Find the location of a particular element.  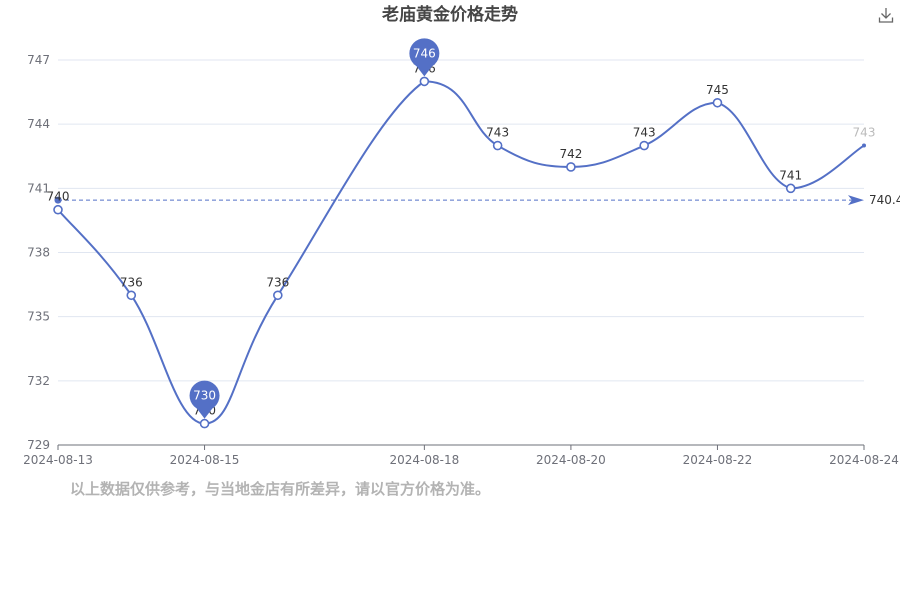

data-label: 742 is located at coordinates (570, 154).